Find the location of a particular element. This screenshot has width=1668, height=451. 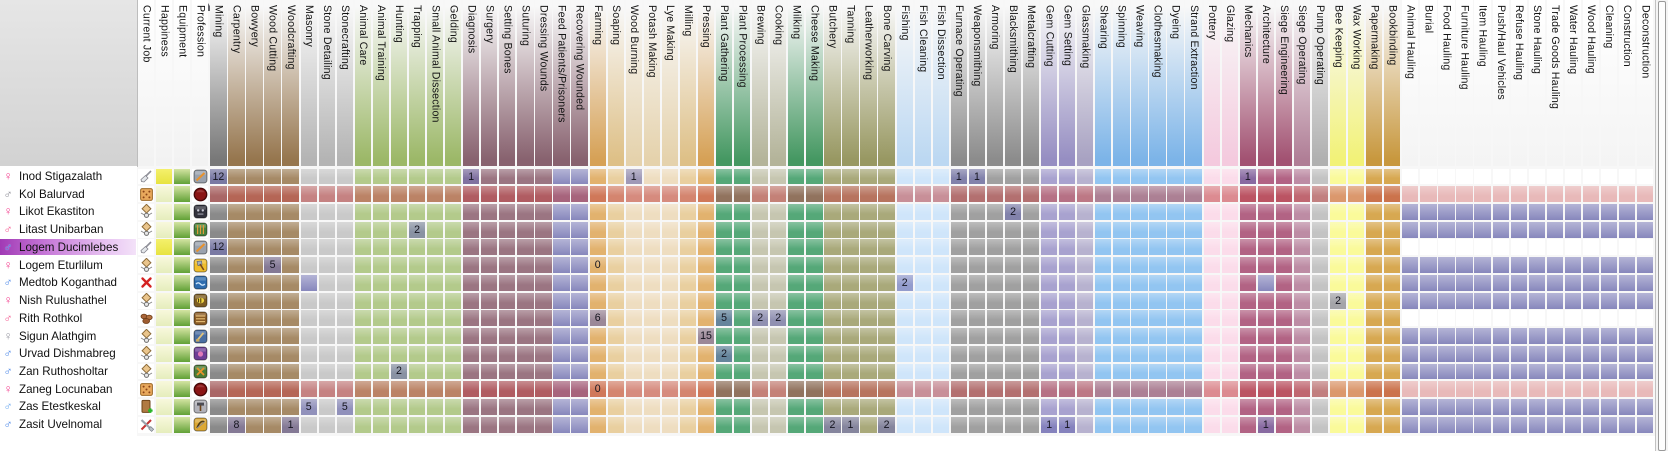

labor-skill-cell: 2 is located at coordinates (904, 282).